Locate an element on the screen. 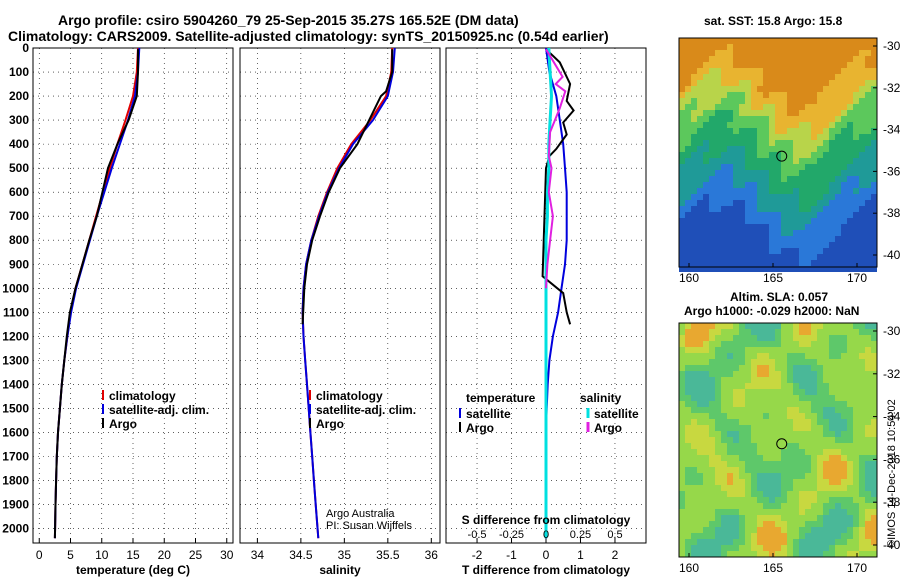 This screenshot has width=900, height=580. legend-header-temperature: temperature is located at coordinates (501, 398).